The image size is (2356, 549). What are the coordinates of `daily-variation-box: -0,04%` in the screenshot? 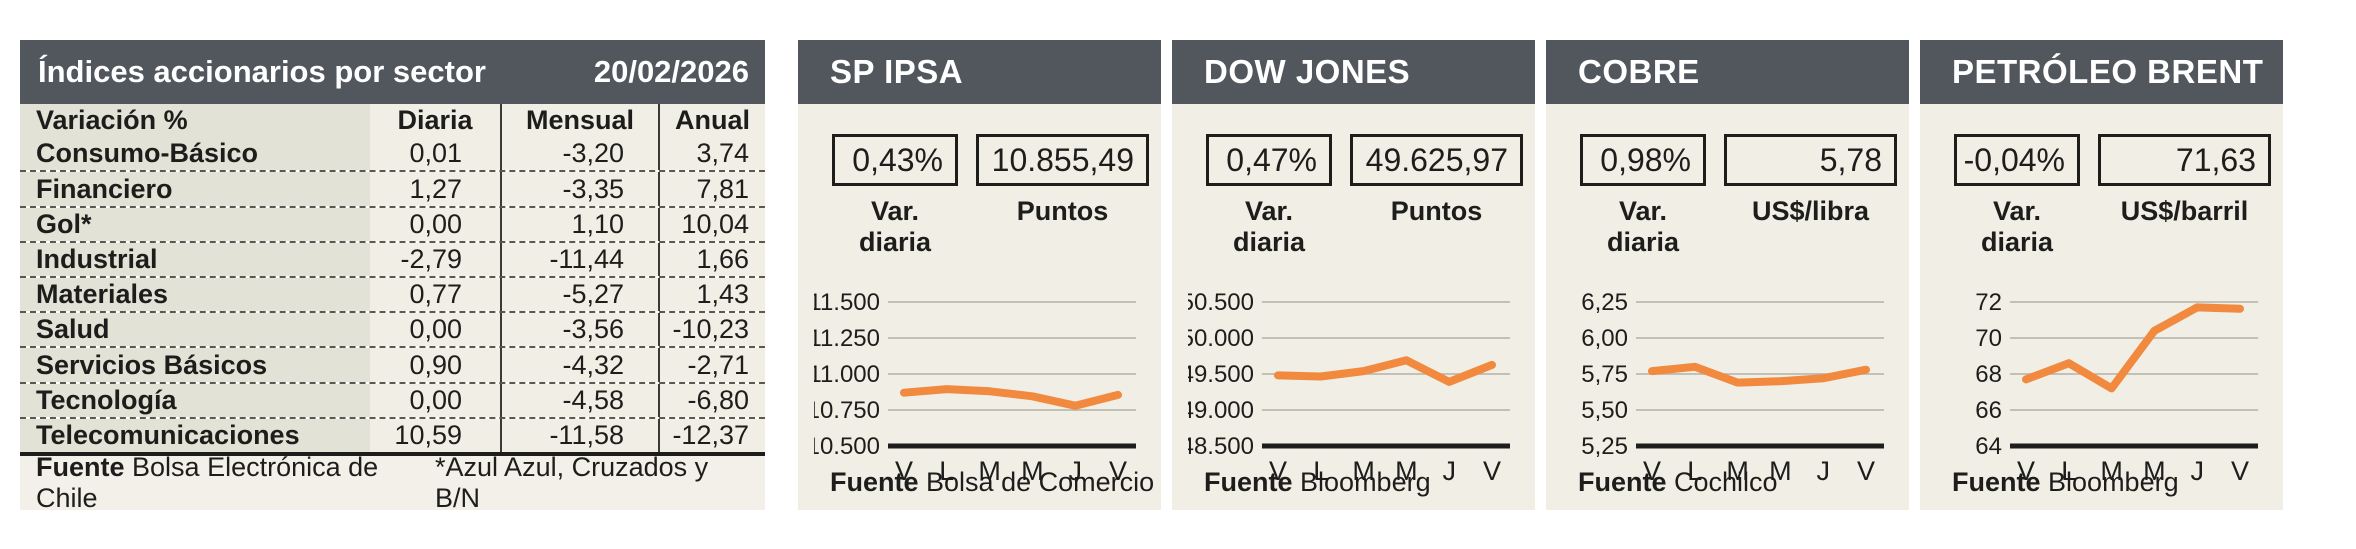 It's located at (2017, 160).